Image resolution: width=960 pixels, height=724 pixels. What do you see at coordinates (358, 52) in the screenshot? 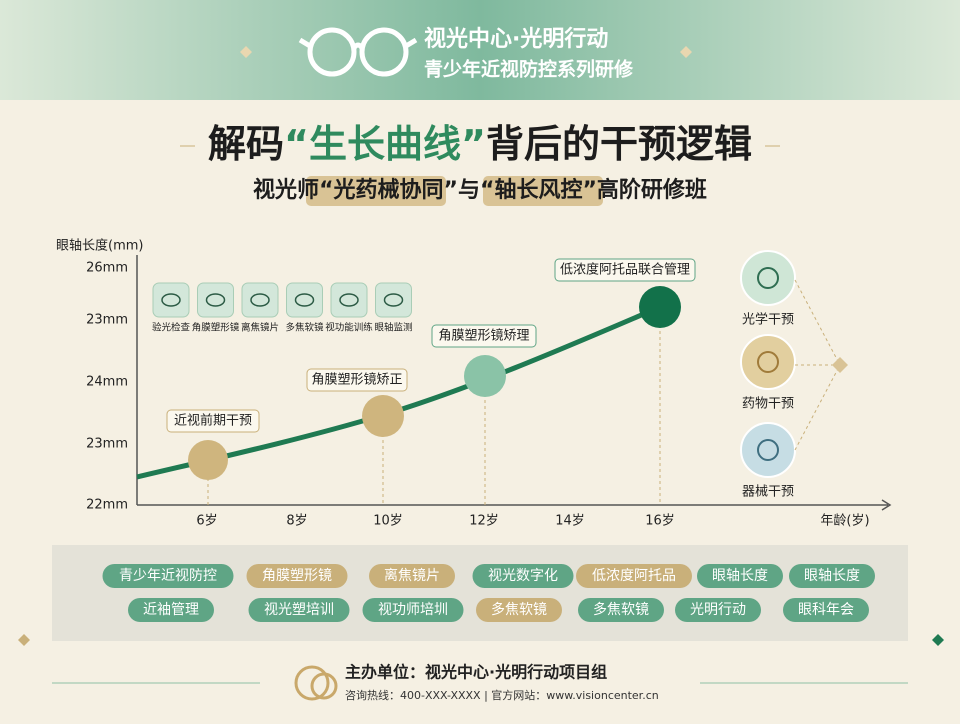
I see `glasses-icon` at bounding box center [358, 52].